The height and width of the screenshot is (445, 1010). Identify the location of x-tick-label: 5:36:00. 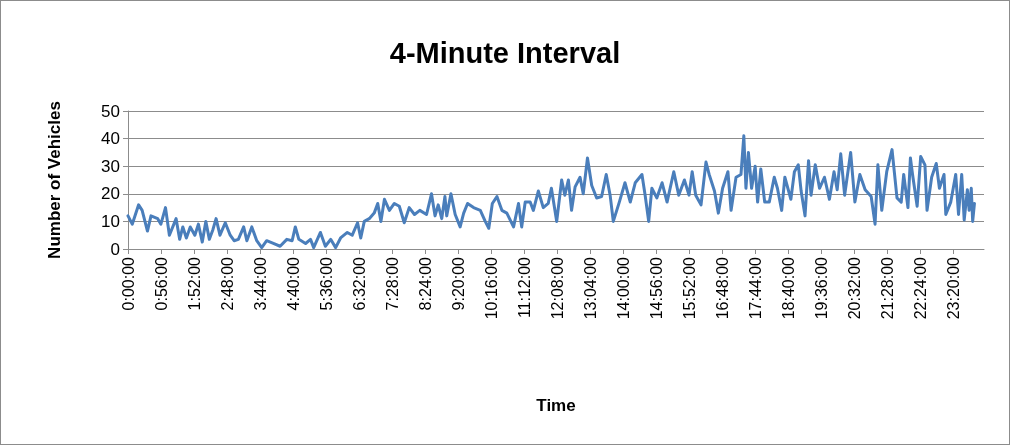
(326, 283).